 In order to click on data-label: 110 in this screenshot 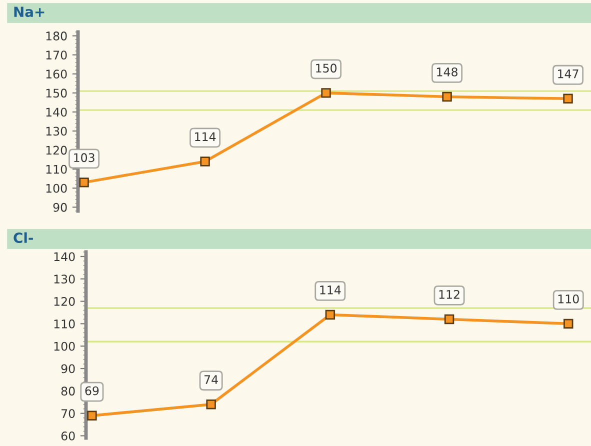, I will do `click(568, 299)`.